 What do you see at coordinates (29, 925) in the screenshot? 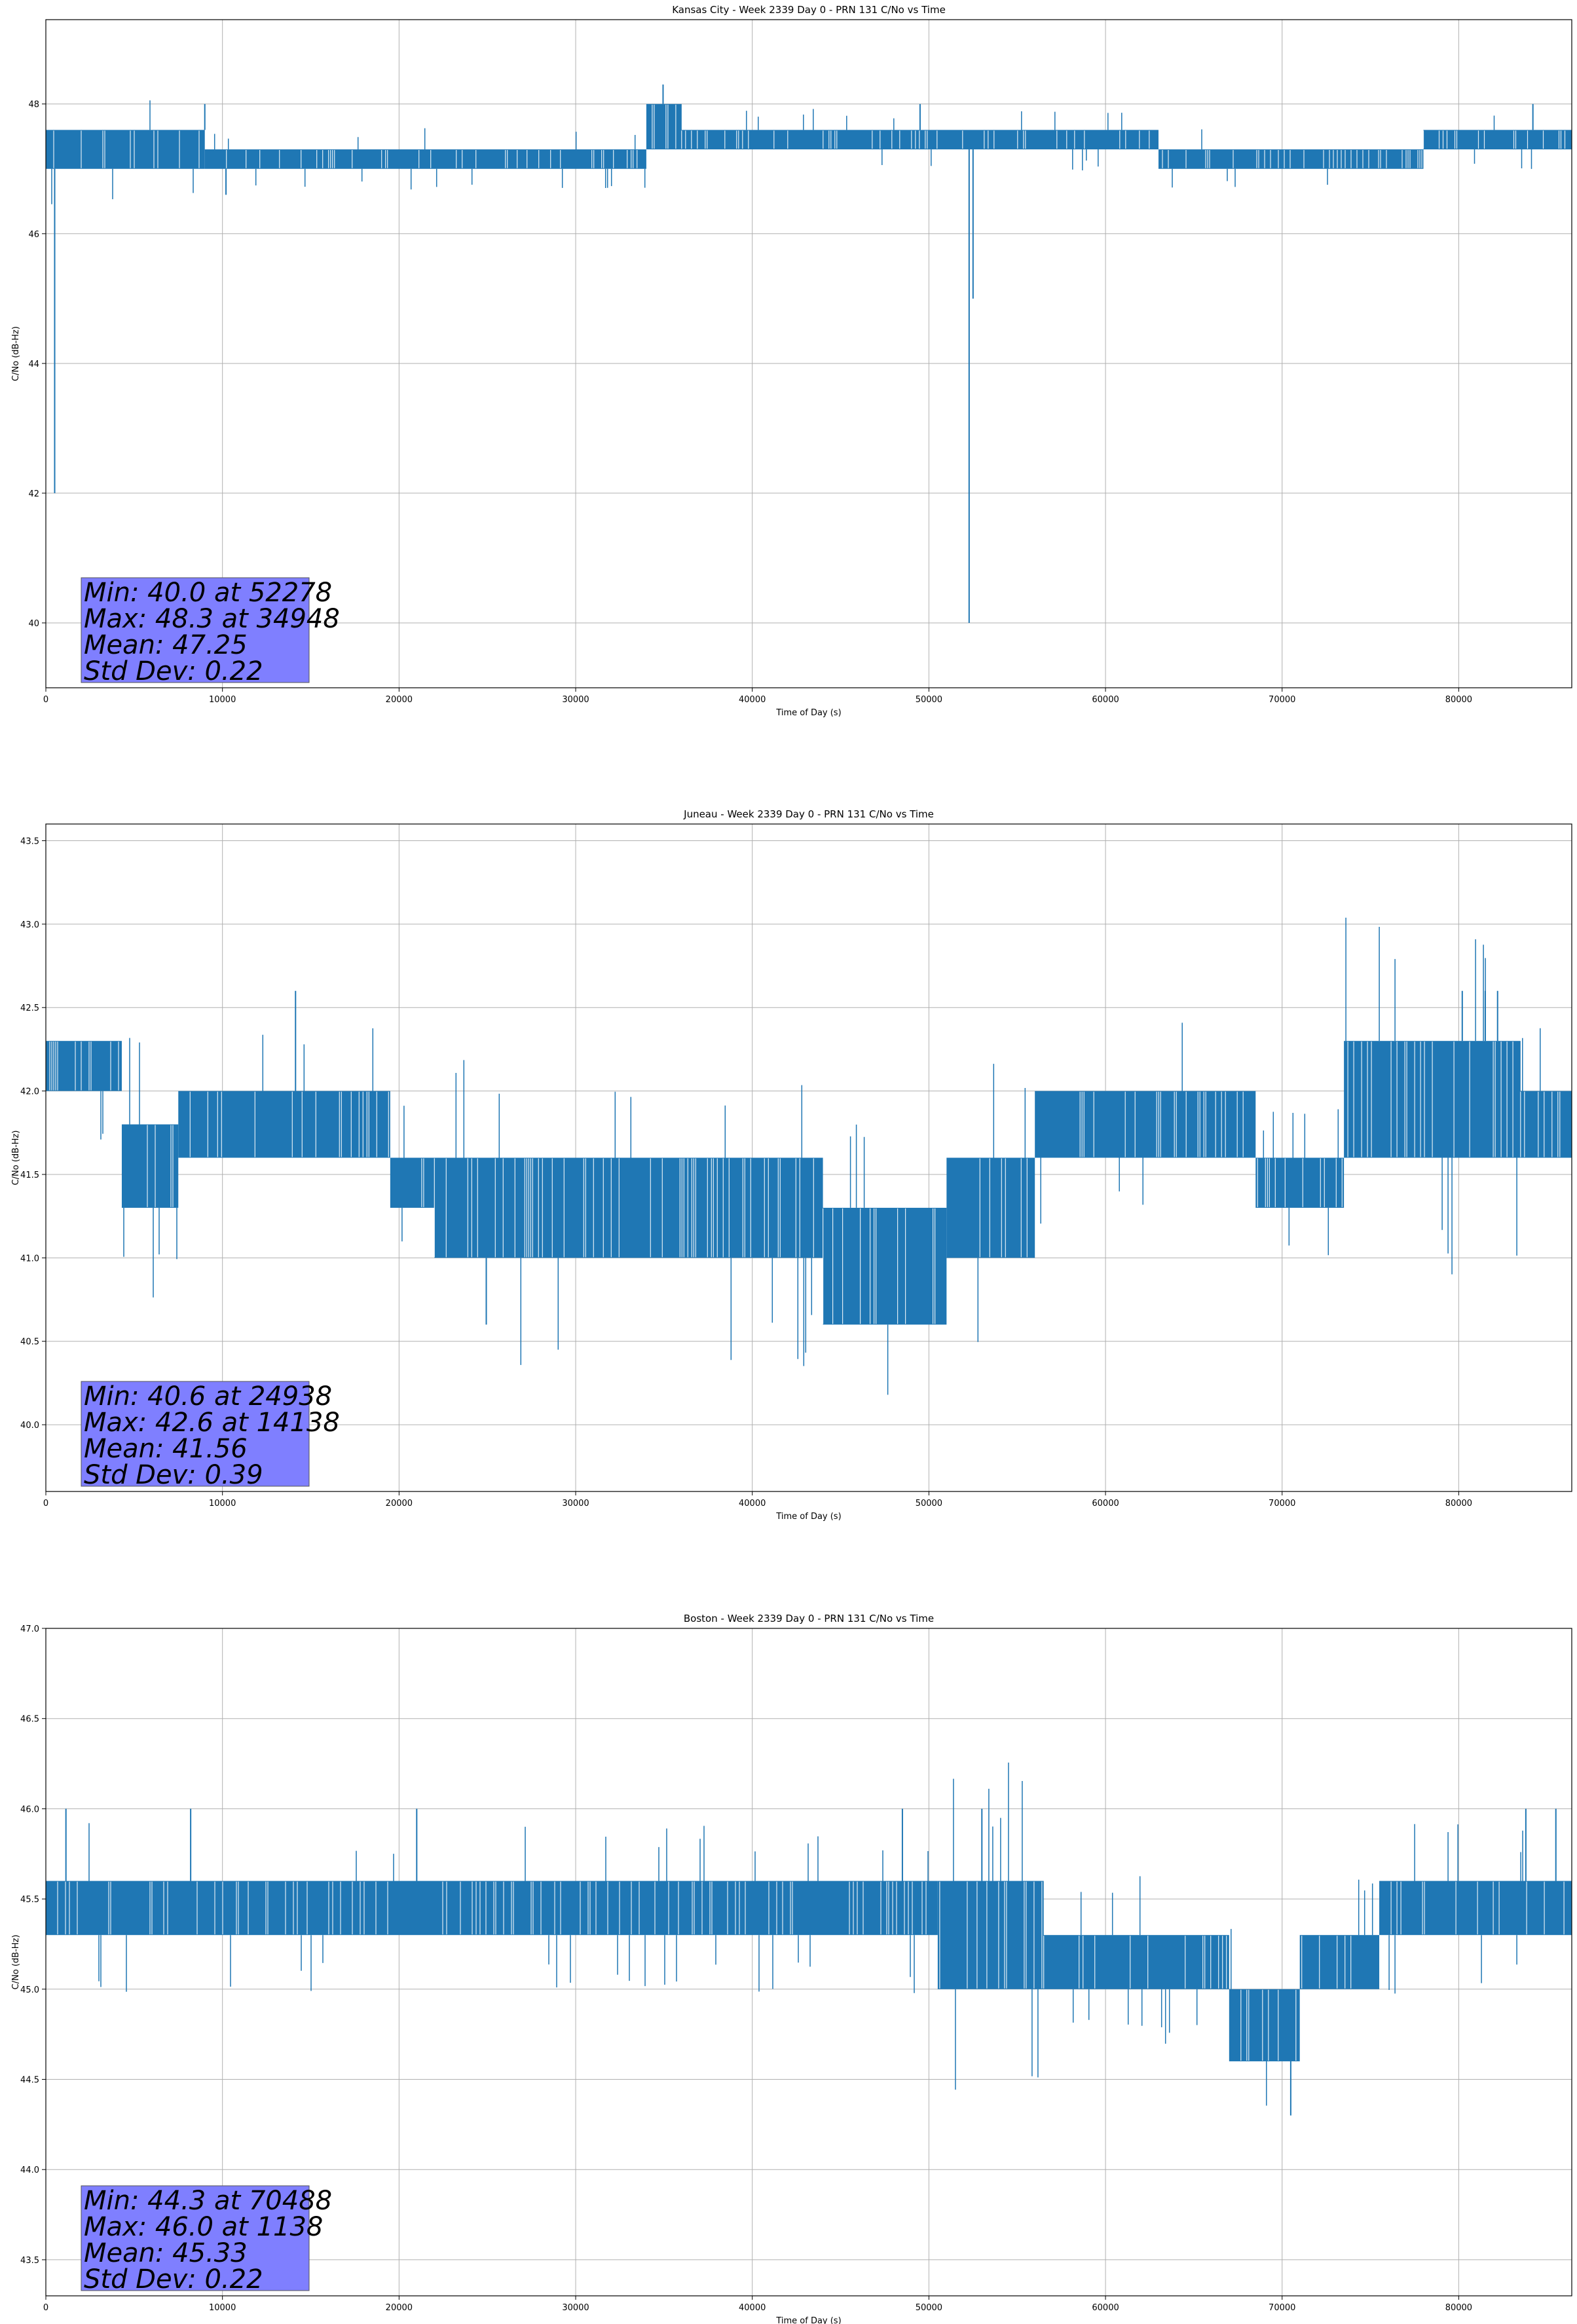
I see `y-tick-label: 43.0` at bounding box center [29, 925].